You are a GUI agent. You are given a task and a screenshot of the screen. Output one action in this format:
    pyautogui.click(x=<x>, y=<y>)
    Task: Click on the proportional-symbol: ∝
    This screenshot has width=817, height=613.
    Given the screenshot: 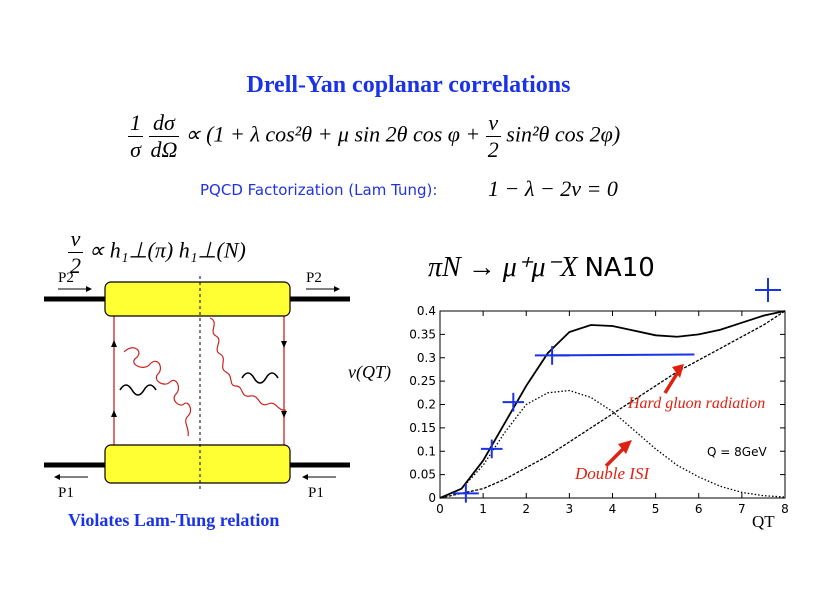 What is the action you would take?
    pyautogui.click(x=192, y=134)
    